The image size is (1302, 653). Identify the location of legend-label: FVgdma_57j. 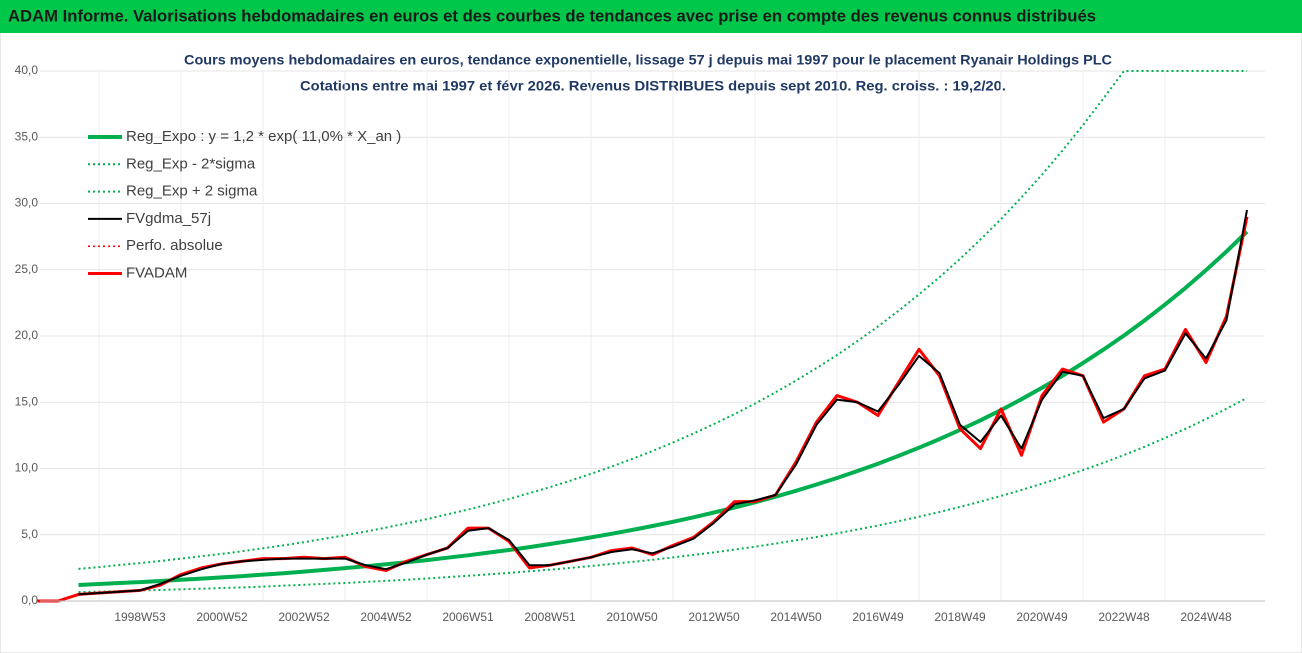
(168, 218).